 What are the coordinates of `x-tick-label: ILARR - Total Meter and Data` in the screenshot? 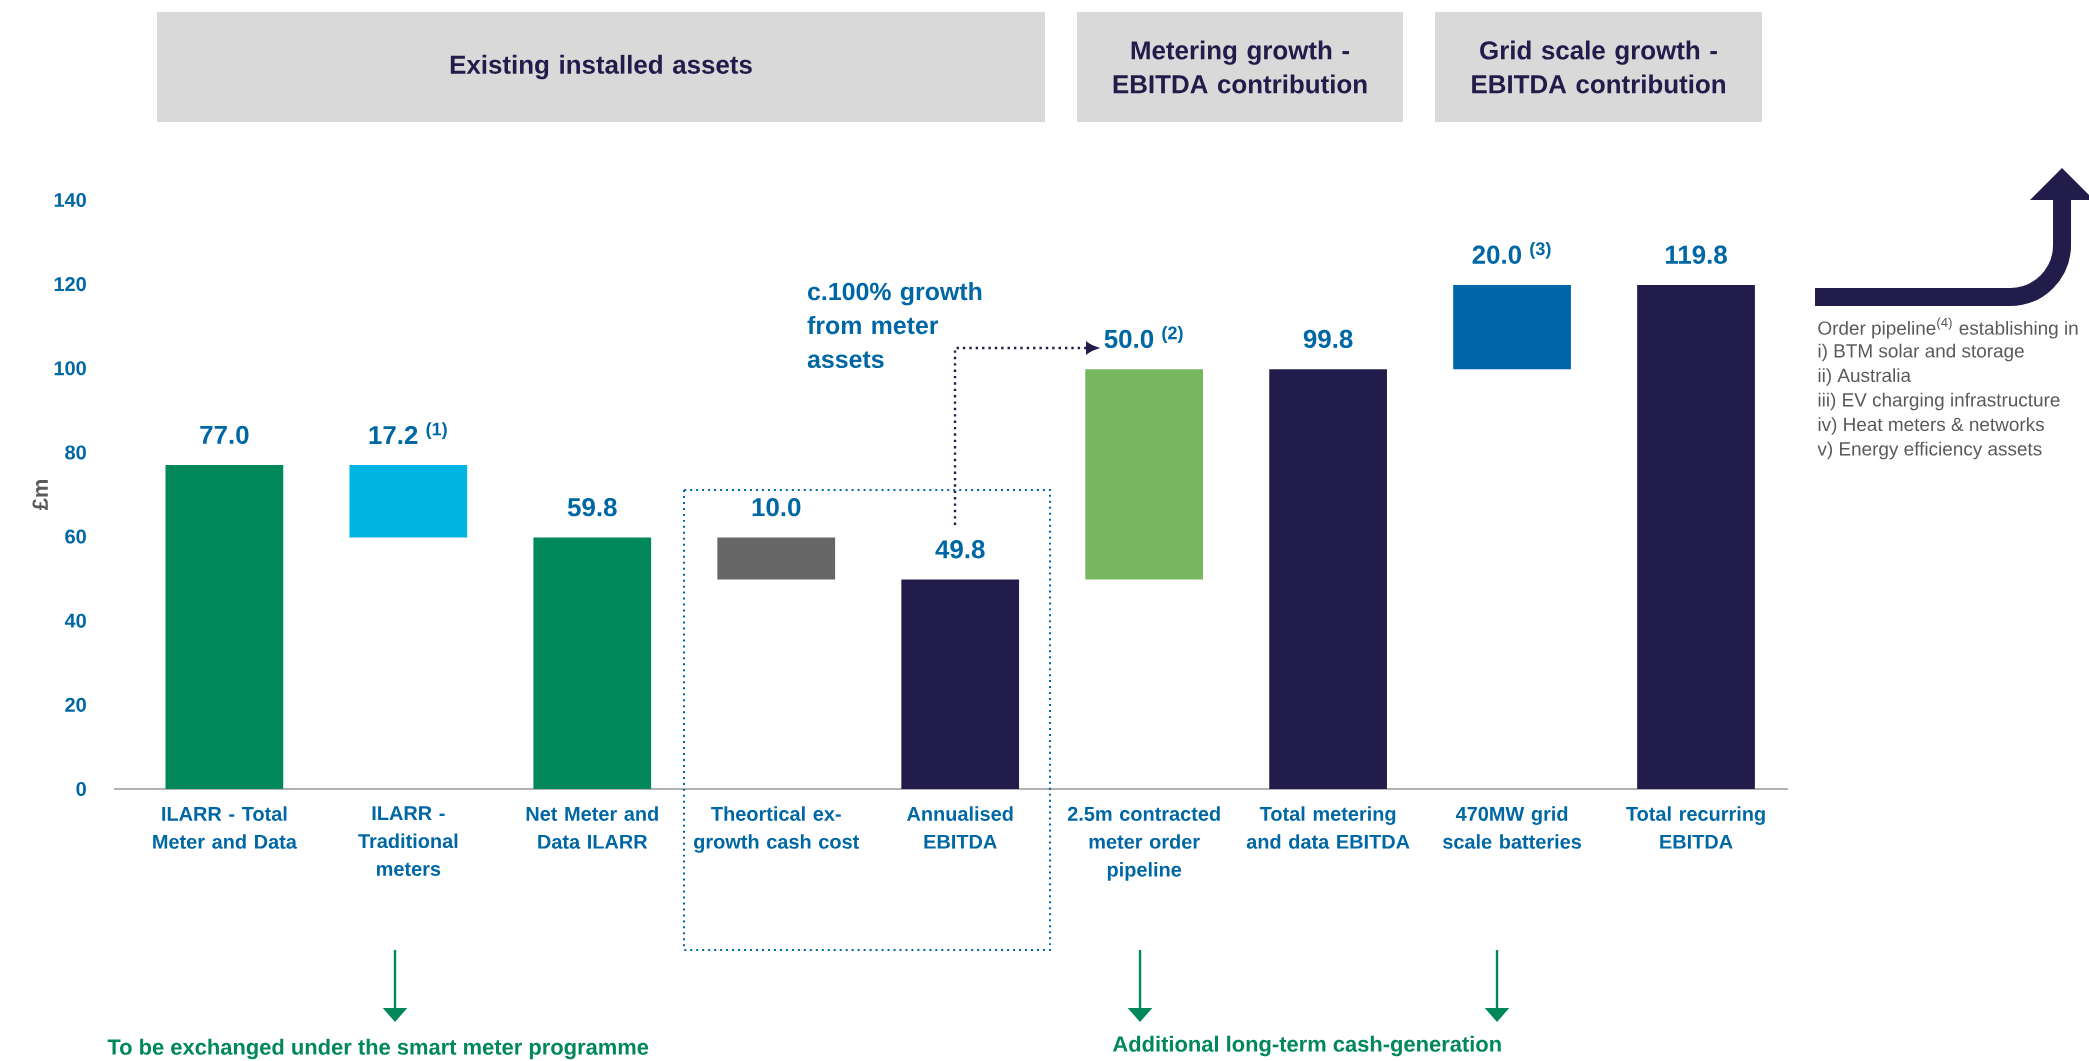 It's located at (225, 827).